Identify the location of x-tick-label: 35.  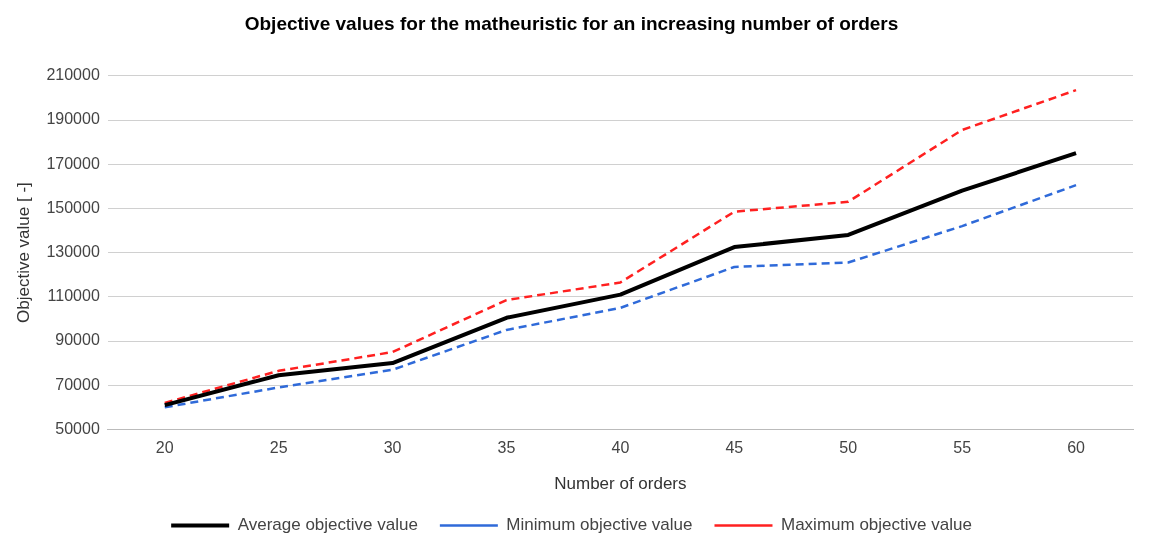
(506, 448).